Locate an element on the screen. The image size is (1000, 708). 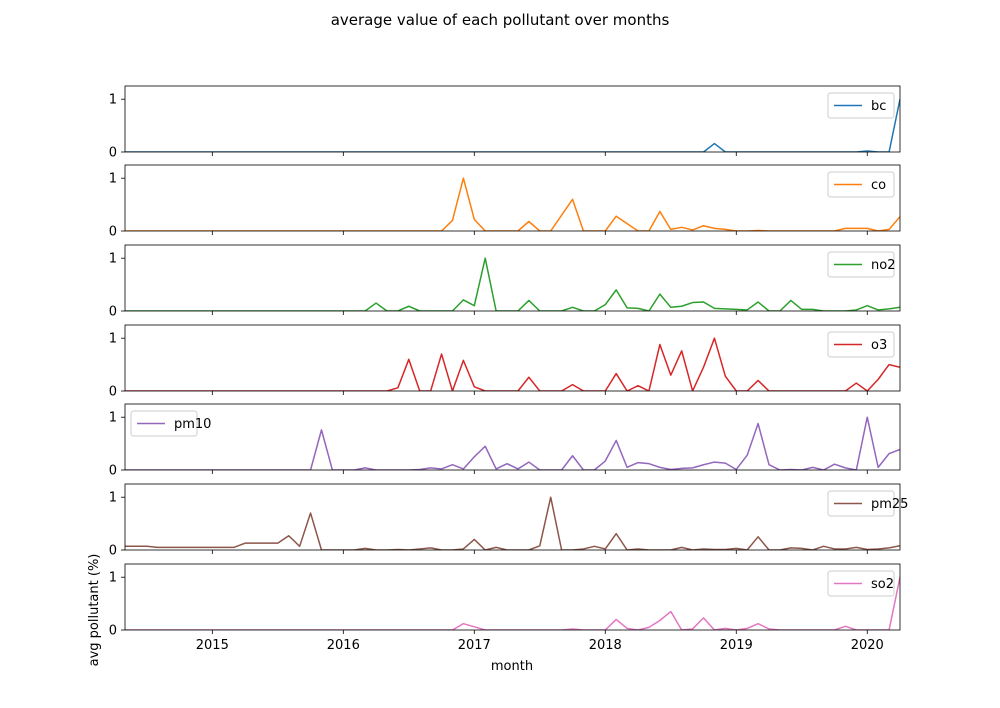
axes-frame-no2 is located at coordinates (512, 278).